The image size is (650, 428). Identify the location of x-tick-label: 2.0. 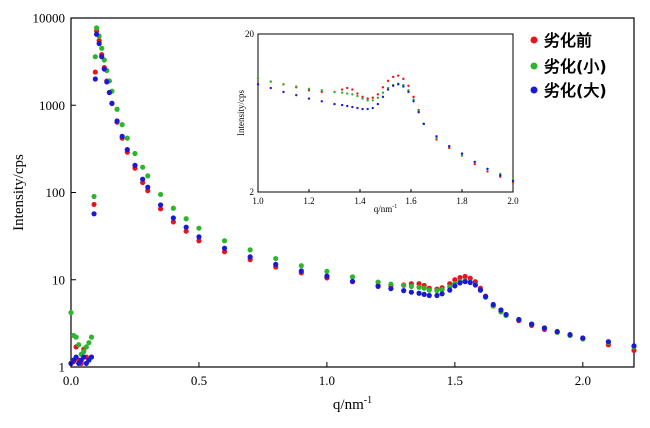
(513, 201).